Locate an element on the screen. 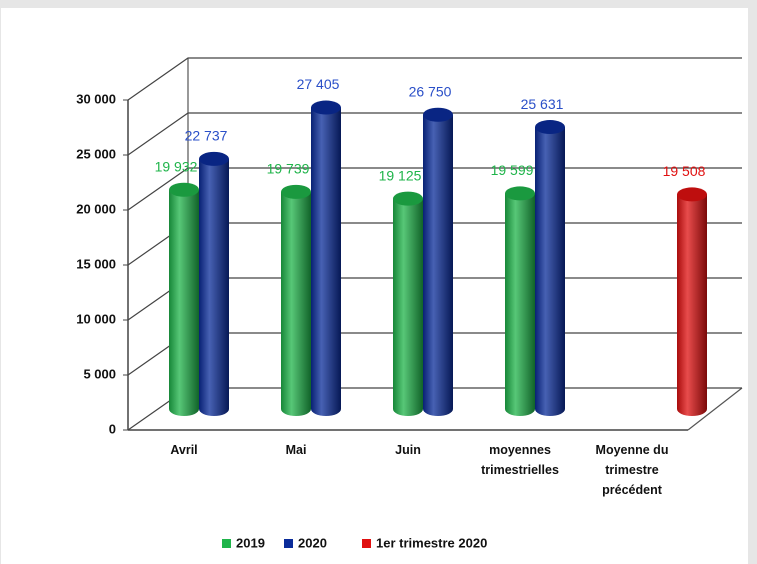 The height and width of the screenshot is (564, 757). value-label: 19 932 is located at coordinates (176, 166).